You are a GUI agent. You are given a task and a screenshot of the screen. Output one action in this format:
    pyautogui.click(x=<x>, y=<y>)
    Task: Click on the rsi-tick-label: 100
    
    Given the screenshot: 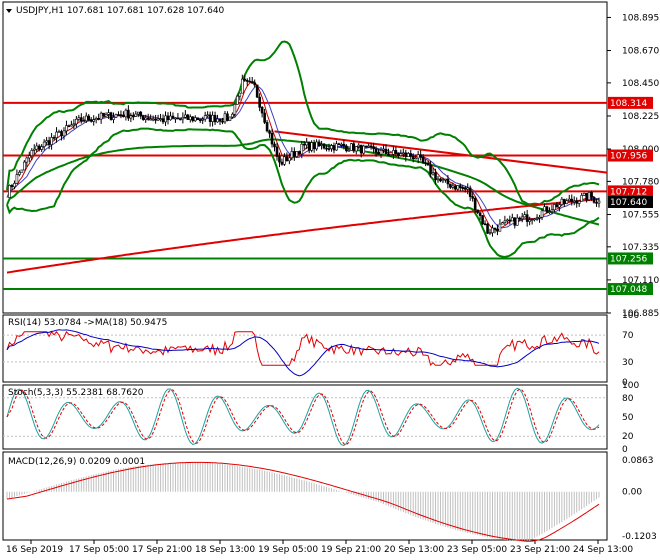 What is the action you would take?
    pyautogui.click(x=630, y=316)
    